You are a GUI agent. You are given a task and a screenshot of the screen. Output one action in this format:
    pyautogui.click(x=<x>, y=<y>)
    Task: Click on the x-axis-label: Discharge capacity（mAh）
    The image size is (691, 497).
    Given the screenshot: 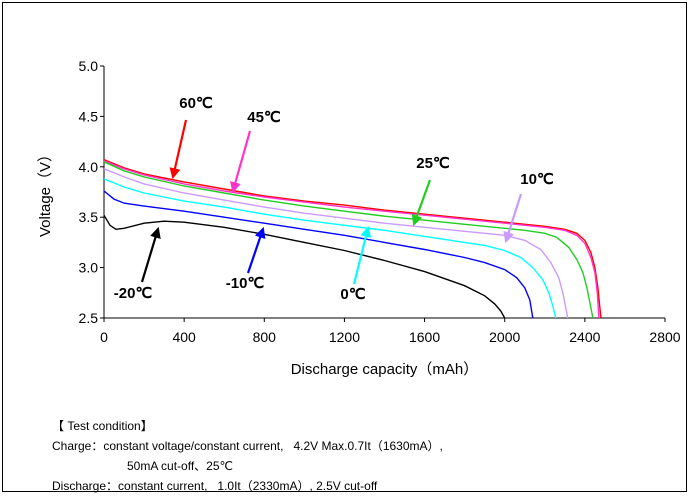 What is the action you would take?
    pyautogui.click(x=385, y=369)
    